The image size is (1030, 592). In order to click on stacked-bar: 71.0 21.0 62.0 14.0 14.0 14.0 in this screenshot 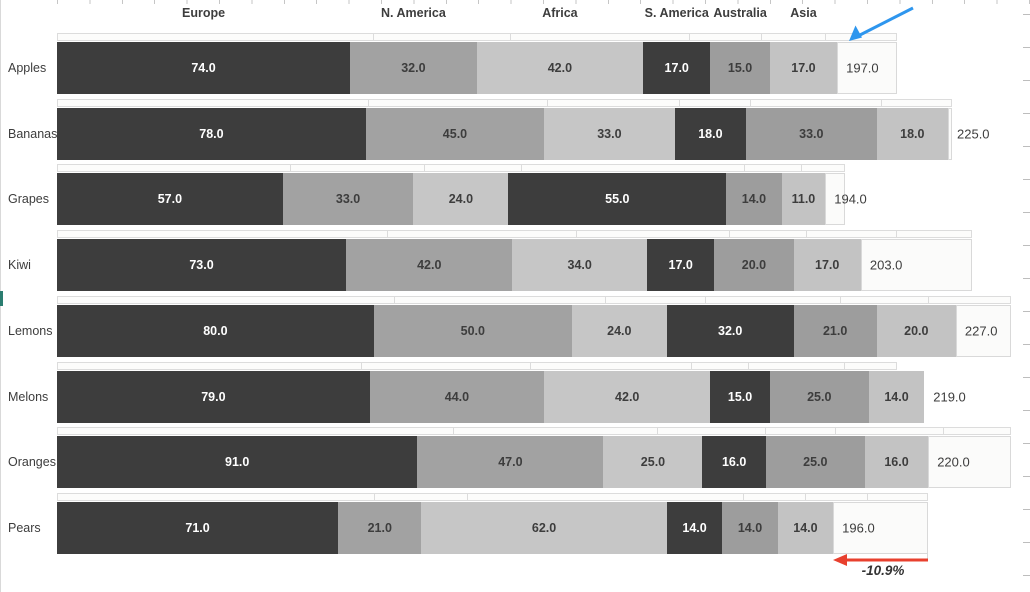, I will do `click(445, 527)`.